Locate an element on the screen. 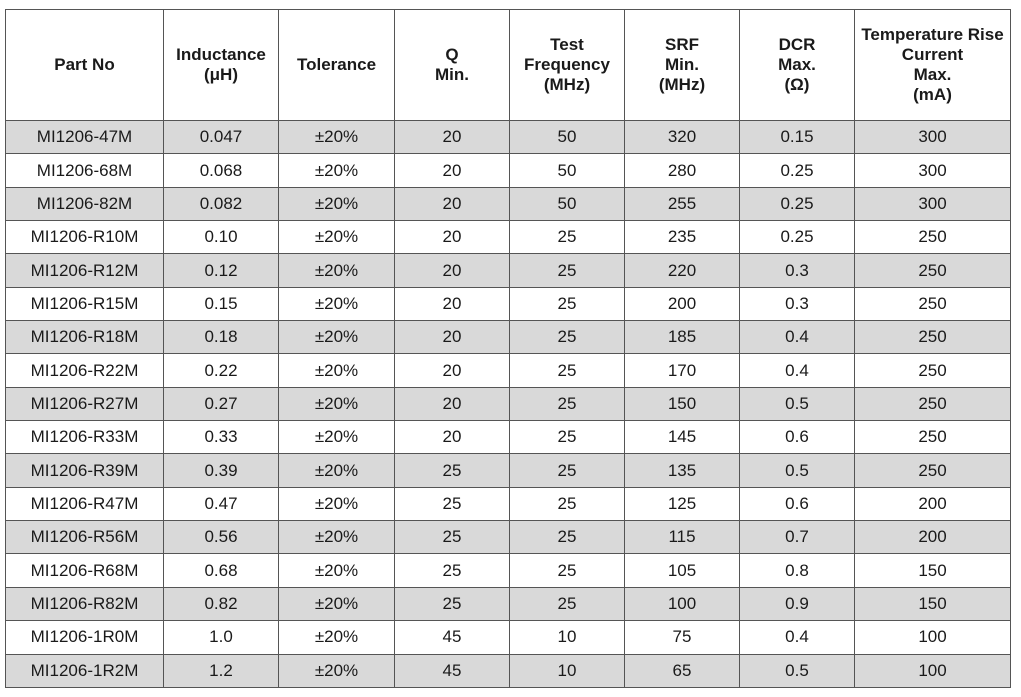 The width and height of the screenshot is (1021, 697). cell-part-no: MI1206-R18M is located at coordinates (84, 337).